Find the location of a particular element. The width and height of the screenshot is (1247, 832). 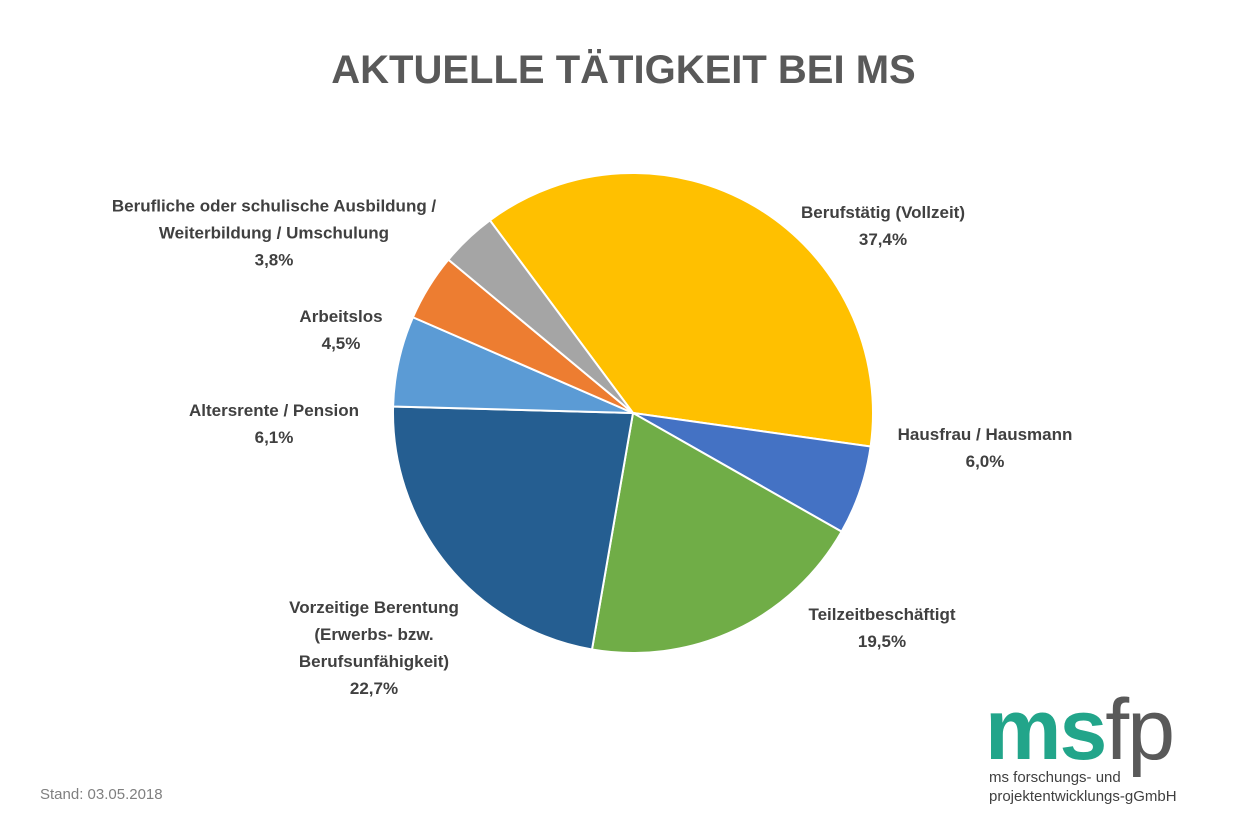

logo-line2: projektentwicklungs-gGmbH is located at coordinates (1083, 796).